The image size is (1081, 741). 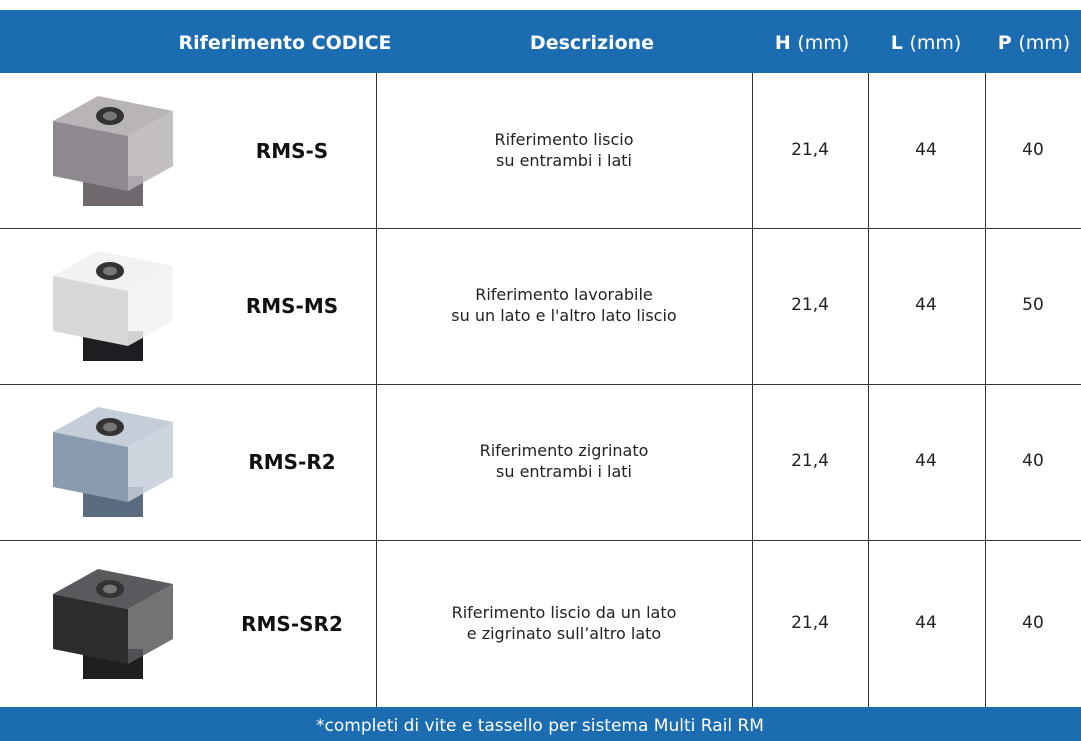 I want to click on header-l: L (mm), so click(x=926, y=43).